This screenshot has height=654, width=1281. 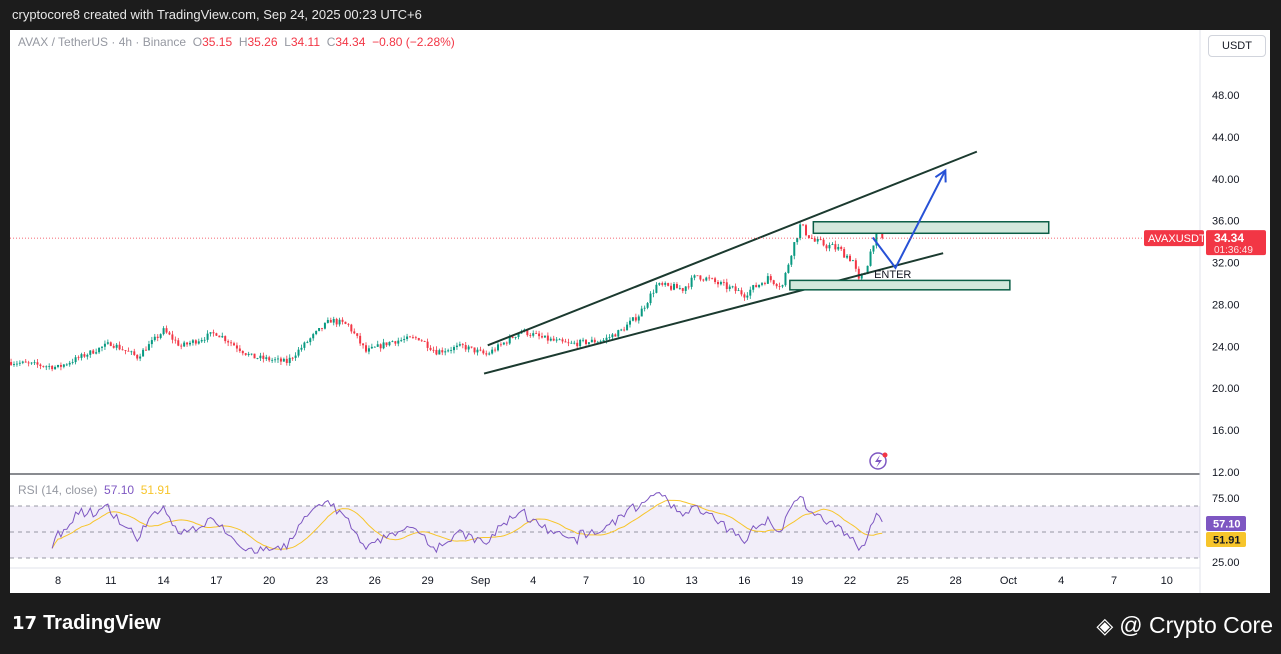 What do you see at coordinates (1226, 499) in the screenshot?
I see `rsi-tick-label: 75.00` at bounding box center [1226, 499].